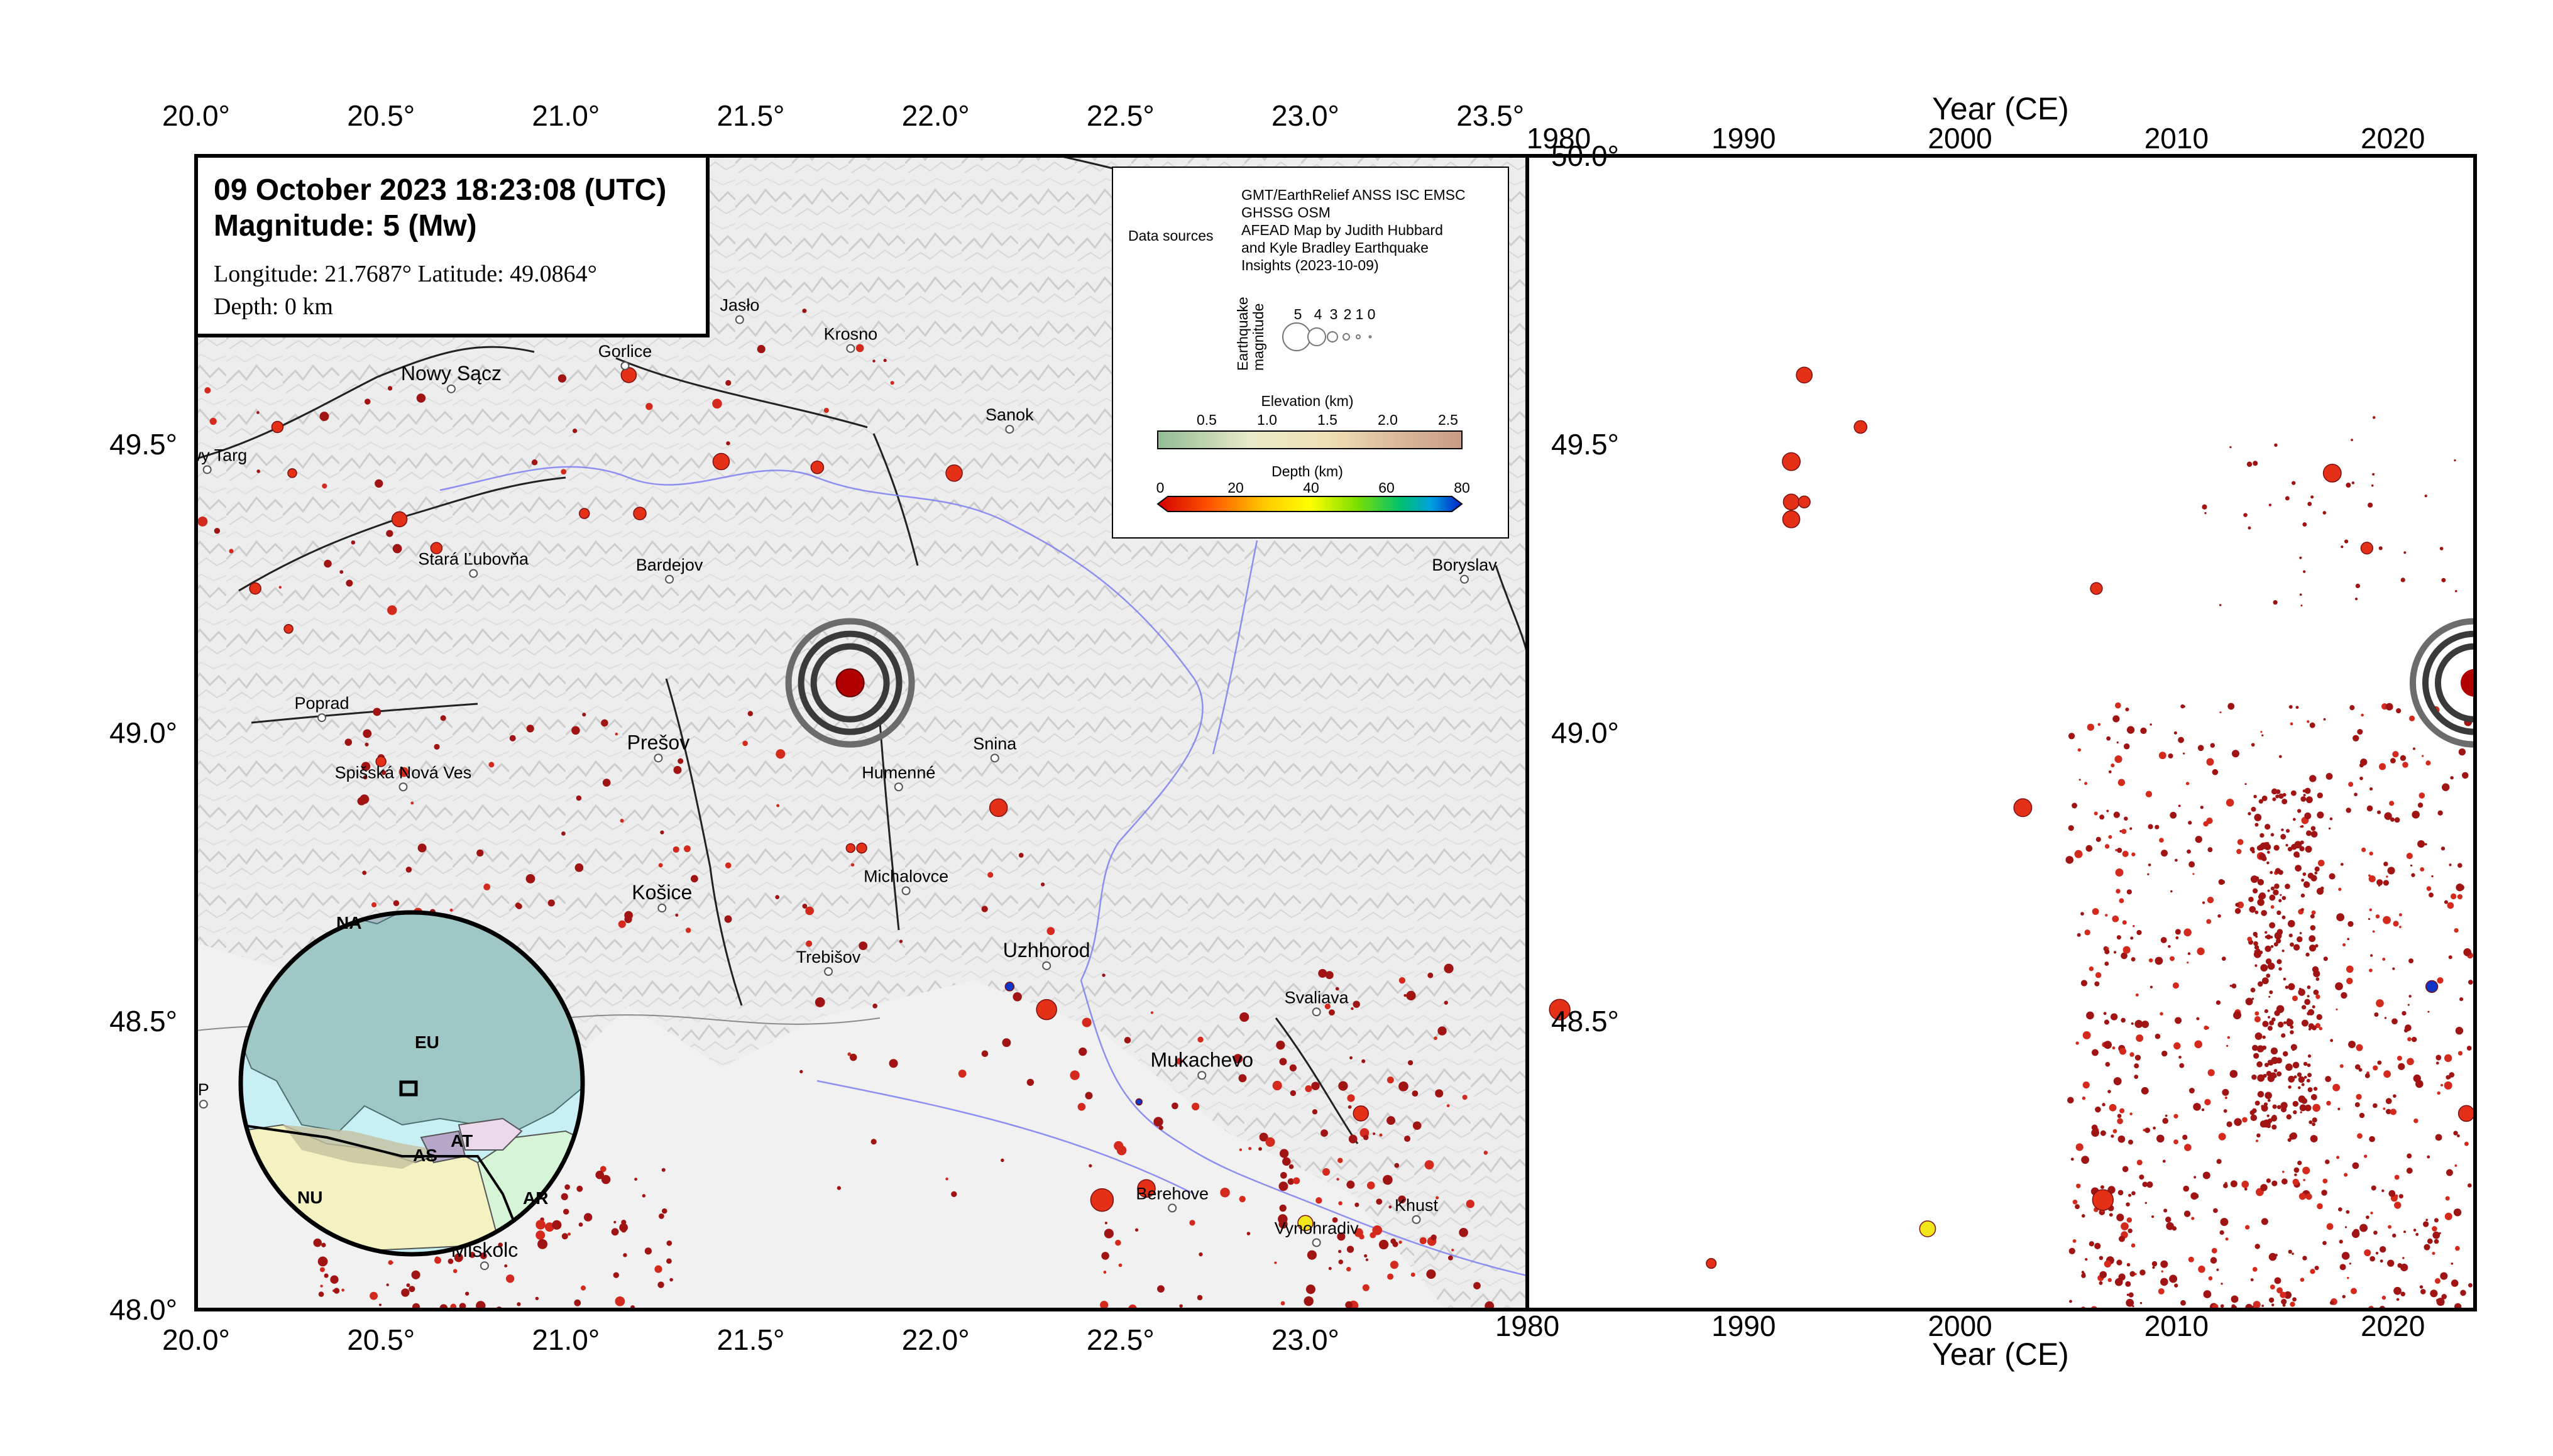 The height and width of the screenshot is (1456, 2553). What do you see at coordinates (1585, 1021) in the screenshot?
I see `time-lat-tick: 48.5°` at bounding box center [1585, 1021].